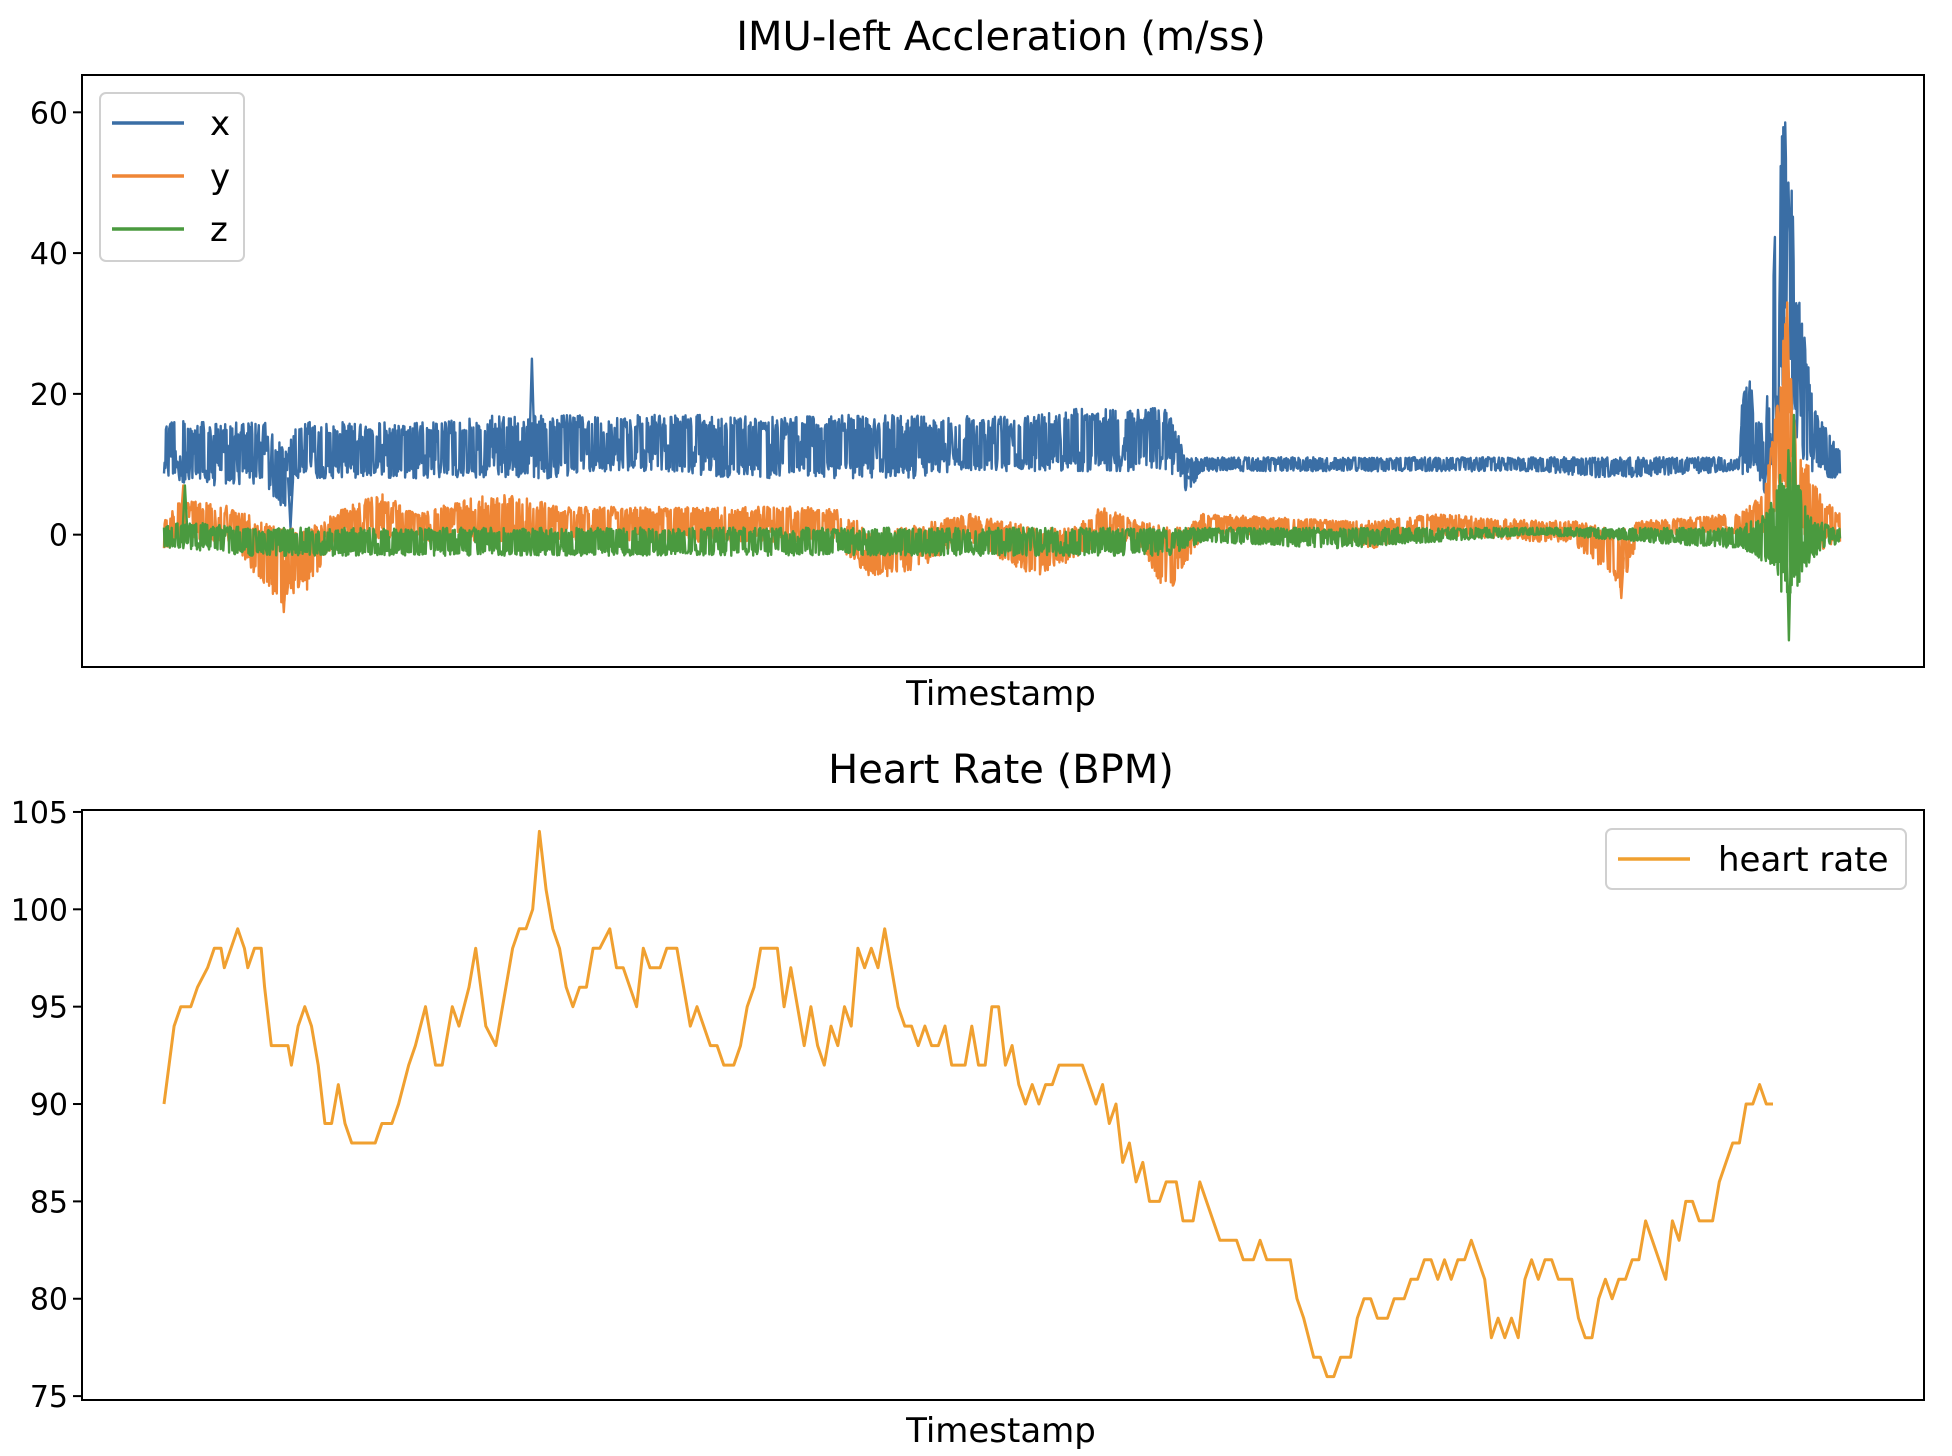 This screenshot has height=1456, width=1952. What do you see at coordinates (49, 1202) in the screenshot?
I see `y-tick-label: 85` at bounding box center [49, 1202].